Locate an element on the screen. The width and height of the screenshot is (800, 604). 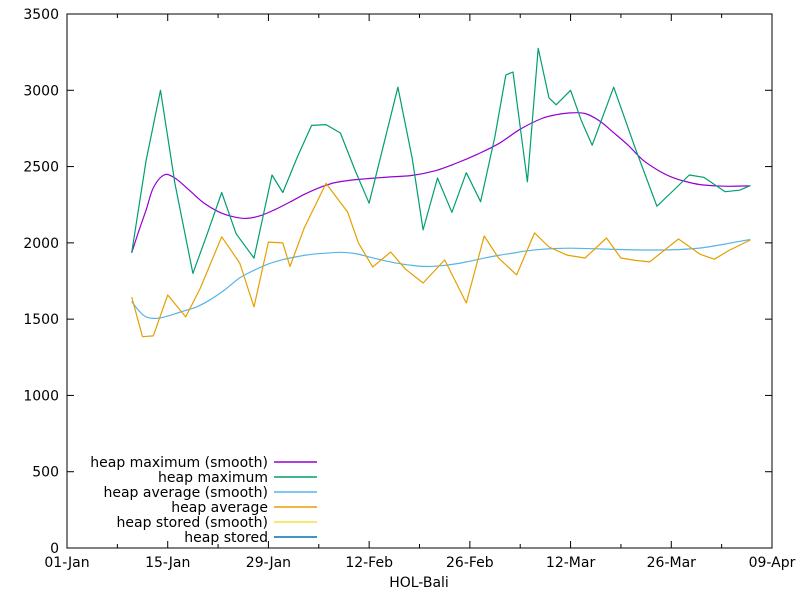
x-tick-label: 12-Feb is located at coordinates (369, 563).